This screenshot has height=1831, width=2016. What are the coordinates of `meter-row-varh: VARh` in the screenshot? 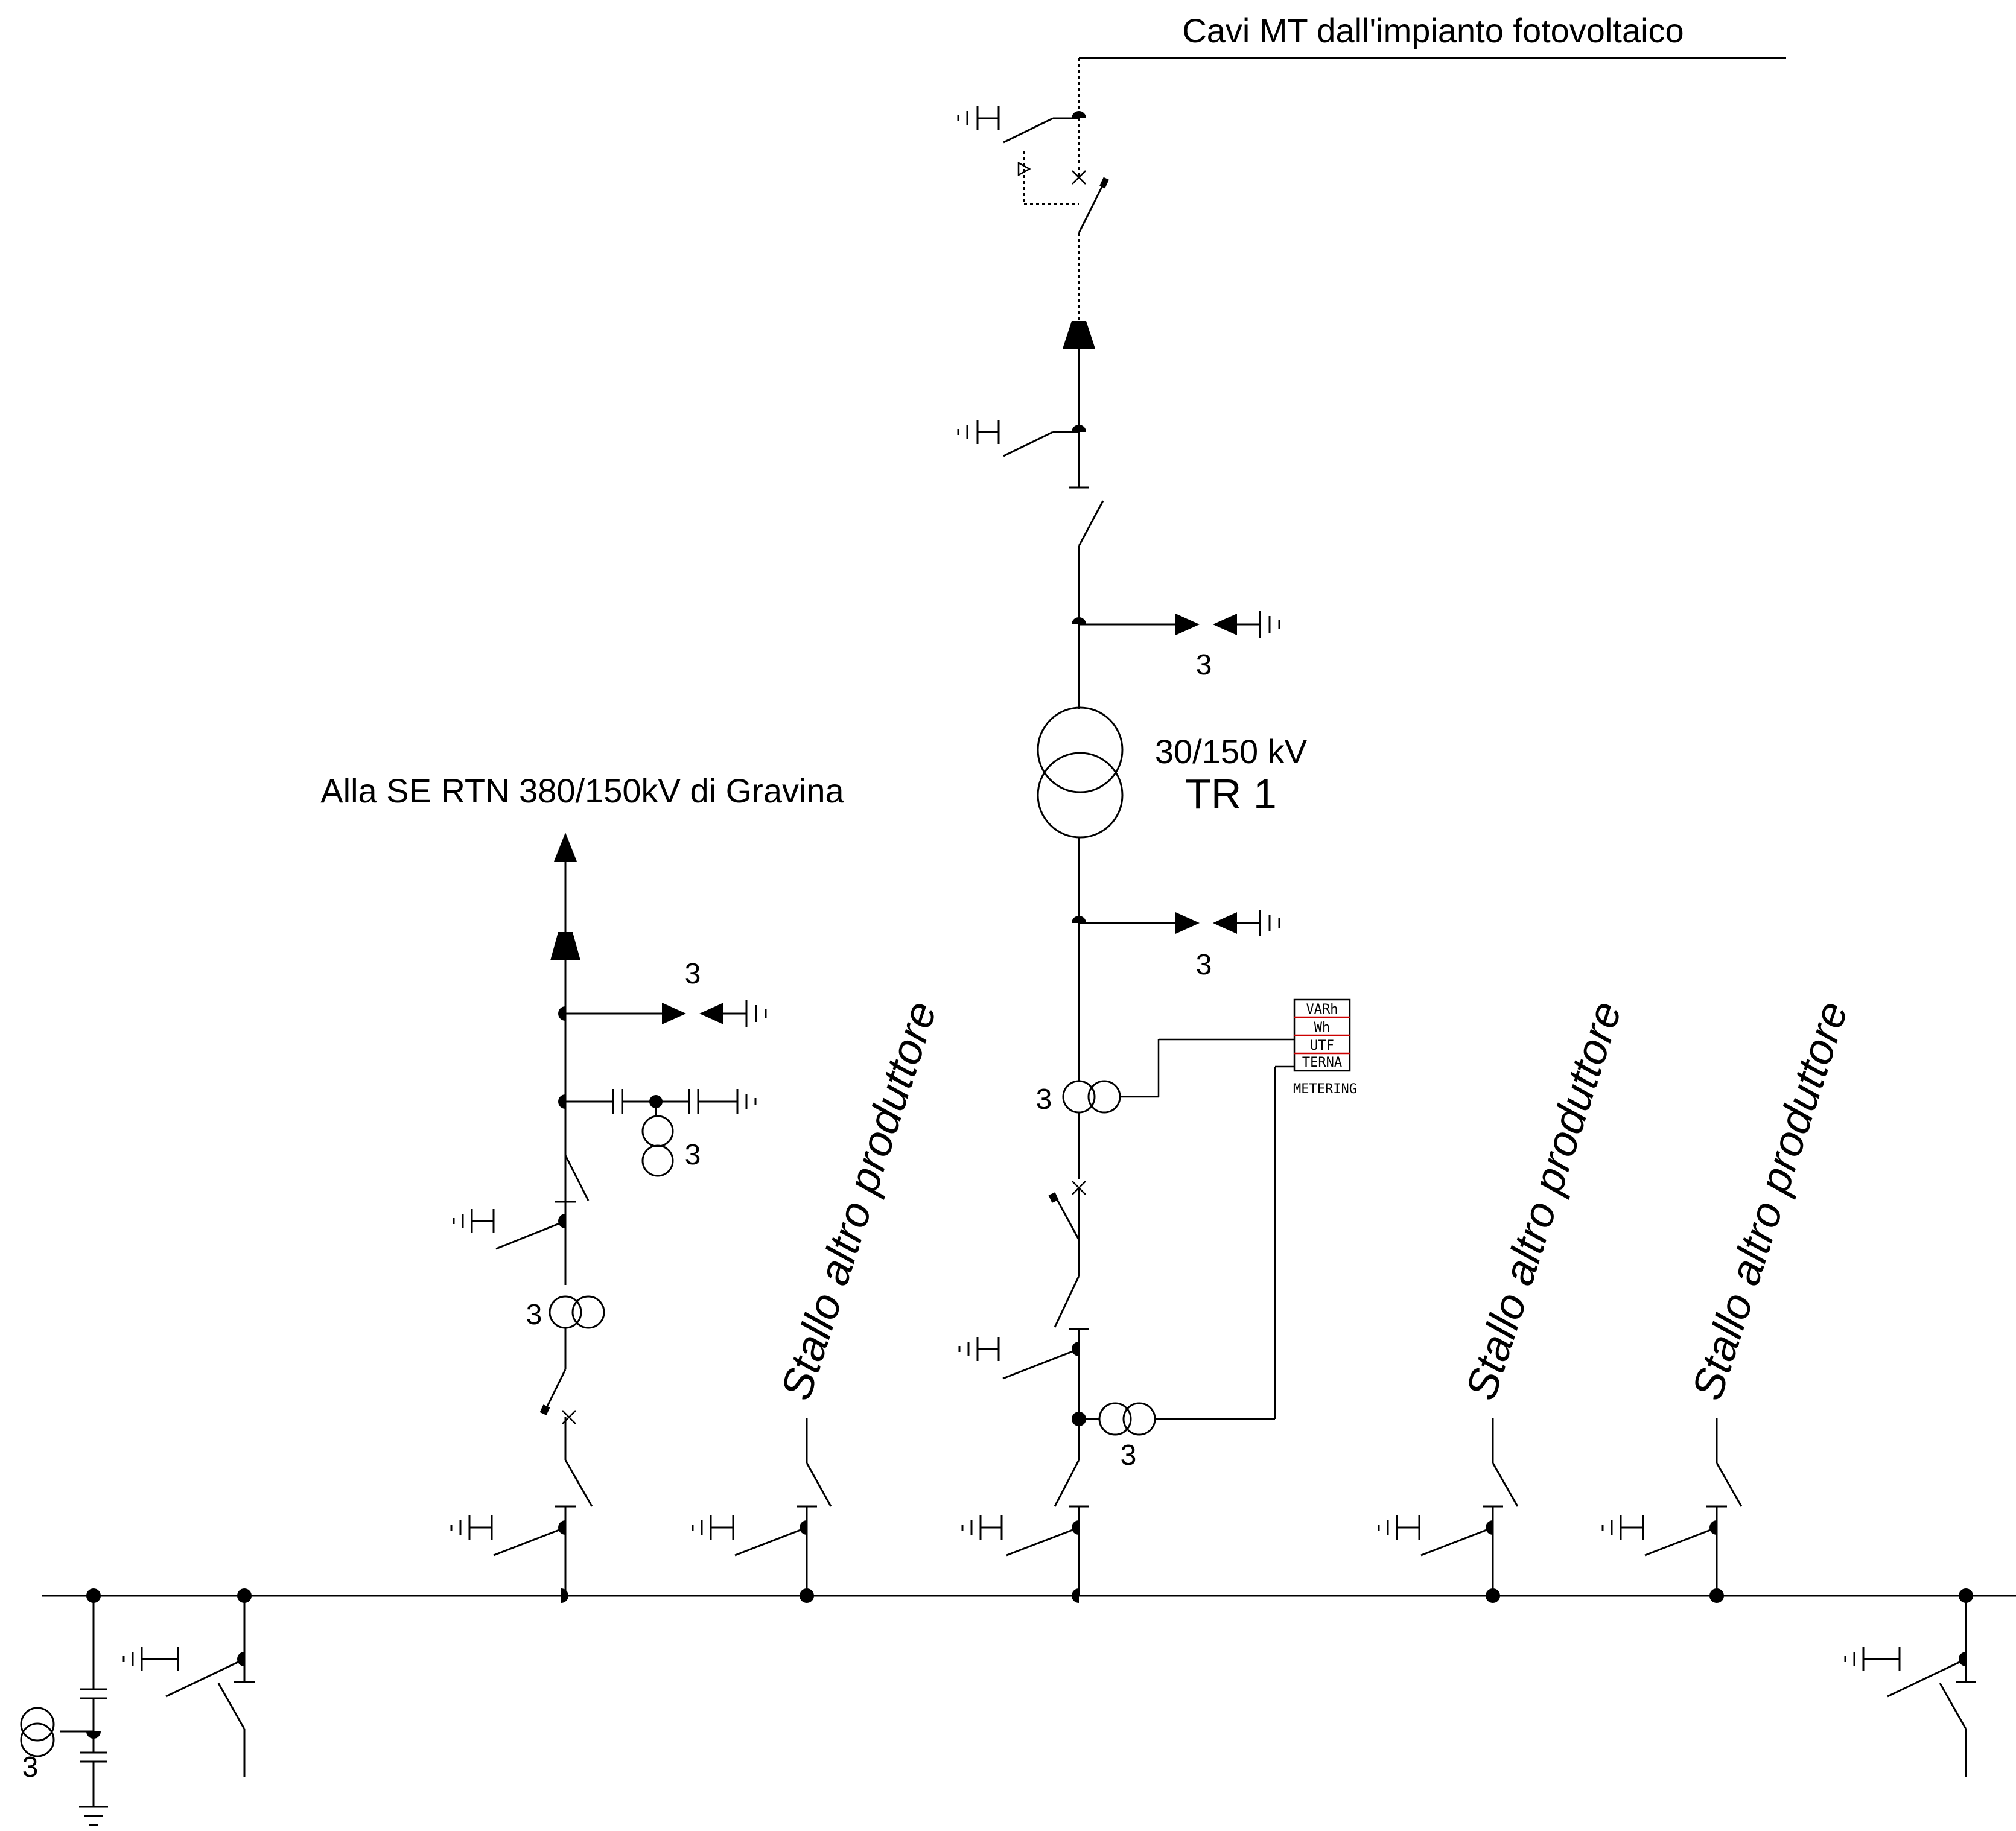 It's located at (1322, 1010).